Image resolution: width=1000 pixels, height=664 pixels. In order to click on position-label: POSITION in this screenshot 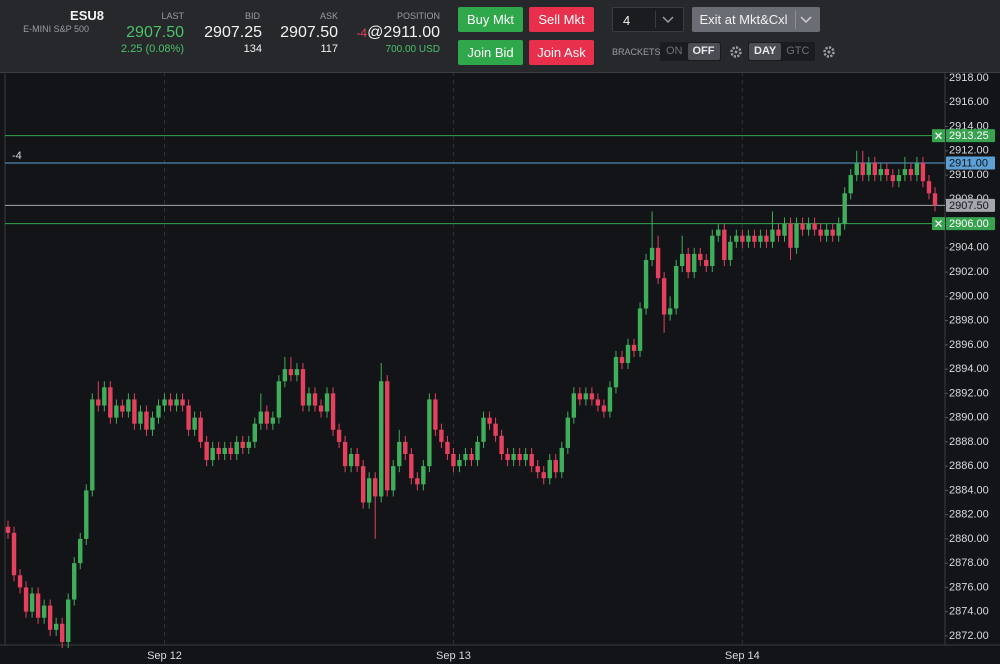, I will do `click(418, 16)`.